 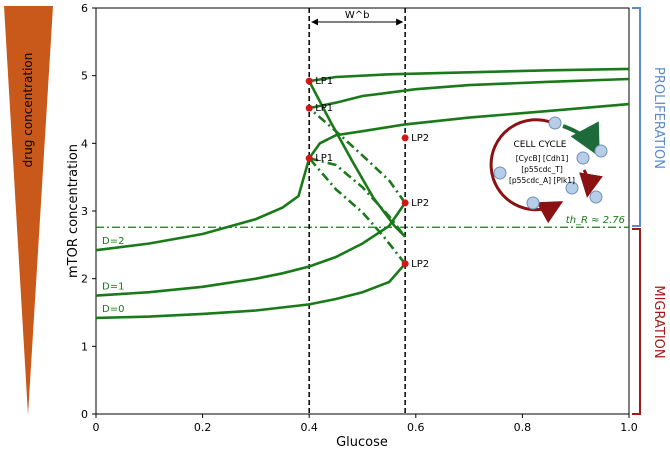 What do you see at coordinates (542, 169) in the screenshot?
I see `cell-cycle-species-2: [p55cdc_T]` at bounding box center [542, 169].